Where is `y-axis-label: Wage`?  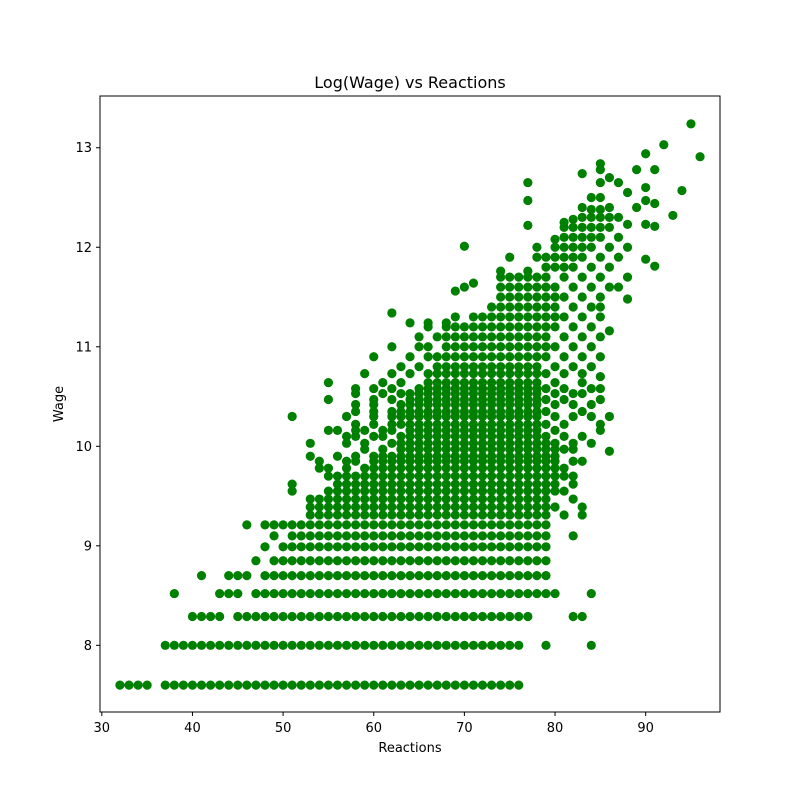
y-axis-label: Wage is located at coordinates (59, 404).